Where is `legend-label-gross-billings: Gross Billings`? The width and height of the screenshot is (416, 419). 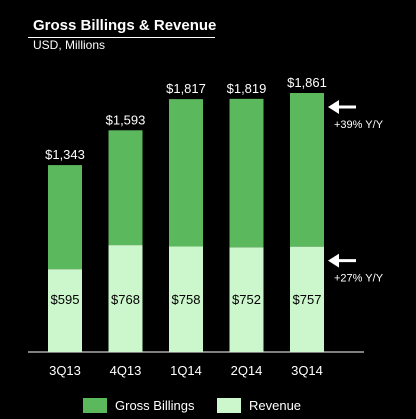 legend-label-gross-billings: Gross Billings is located at coordinates (155, 405).